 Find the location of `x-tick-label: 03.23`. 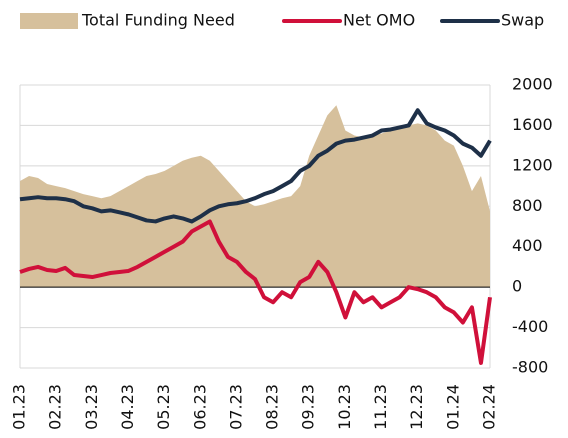

x-tick-label: 03.23 is located at coordinates (91, 407).